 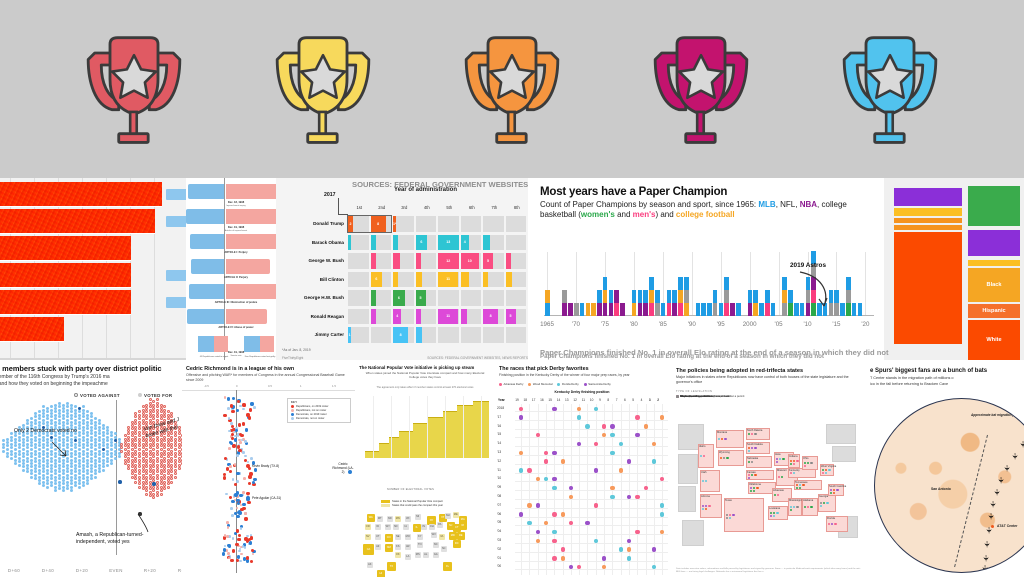 I want to click on npv-state-cell: FL, so click(x=447, y=566).